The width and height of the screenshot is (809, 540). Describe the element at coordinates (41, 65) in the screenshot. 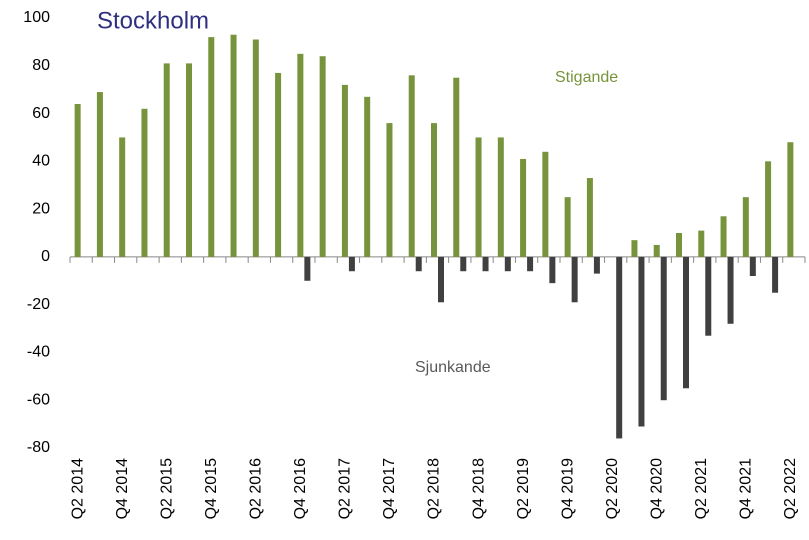

I see `y-tick-label: 80` at that location.